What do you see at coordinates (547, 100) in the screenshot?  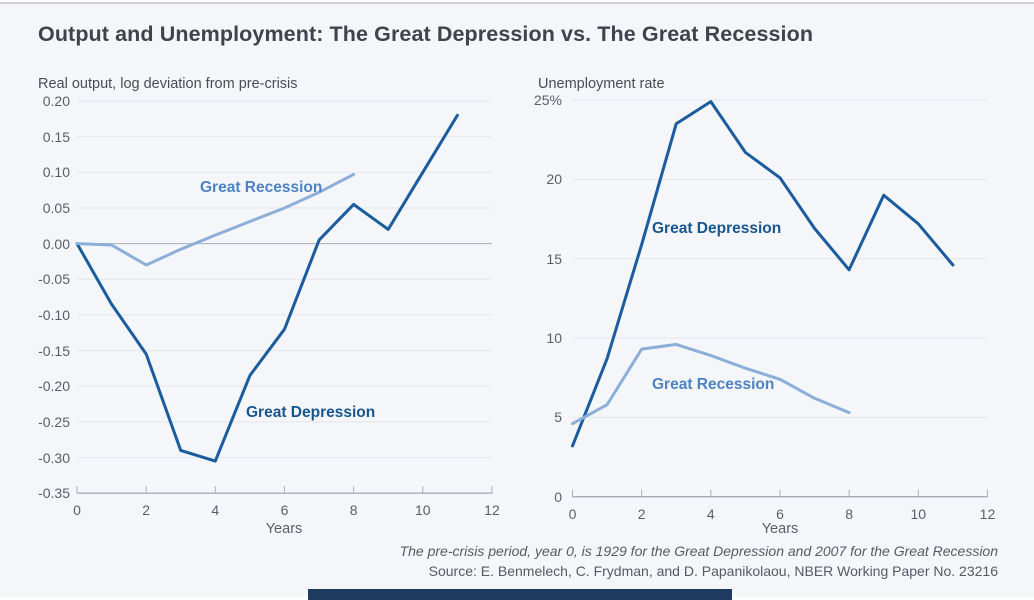 I see `y-tick-label: 25%` at bounding box center [547, 100].